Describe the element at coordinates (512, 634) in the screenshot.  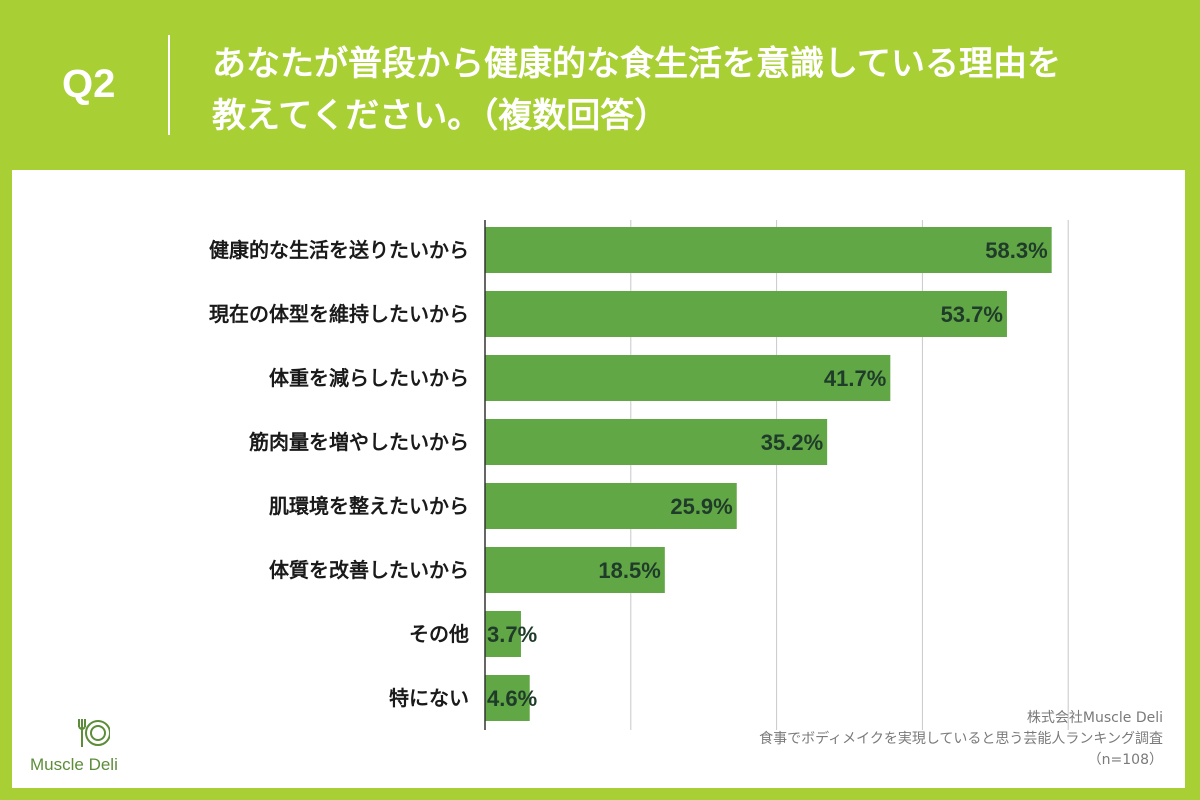
I see `value-label: 3.7%` at that location.